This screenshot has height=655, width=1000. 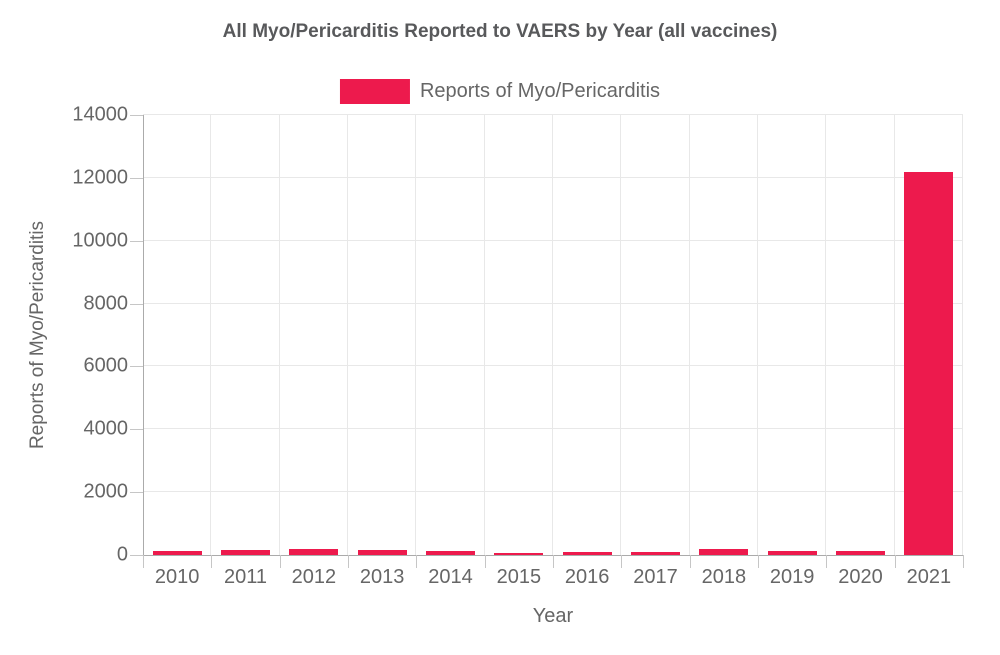 What do you see at coordinates (655, 553) in the screenshot?
I see `bar-2017` at bounding box center [655, 553].